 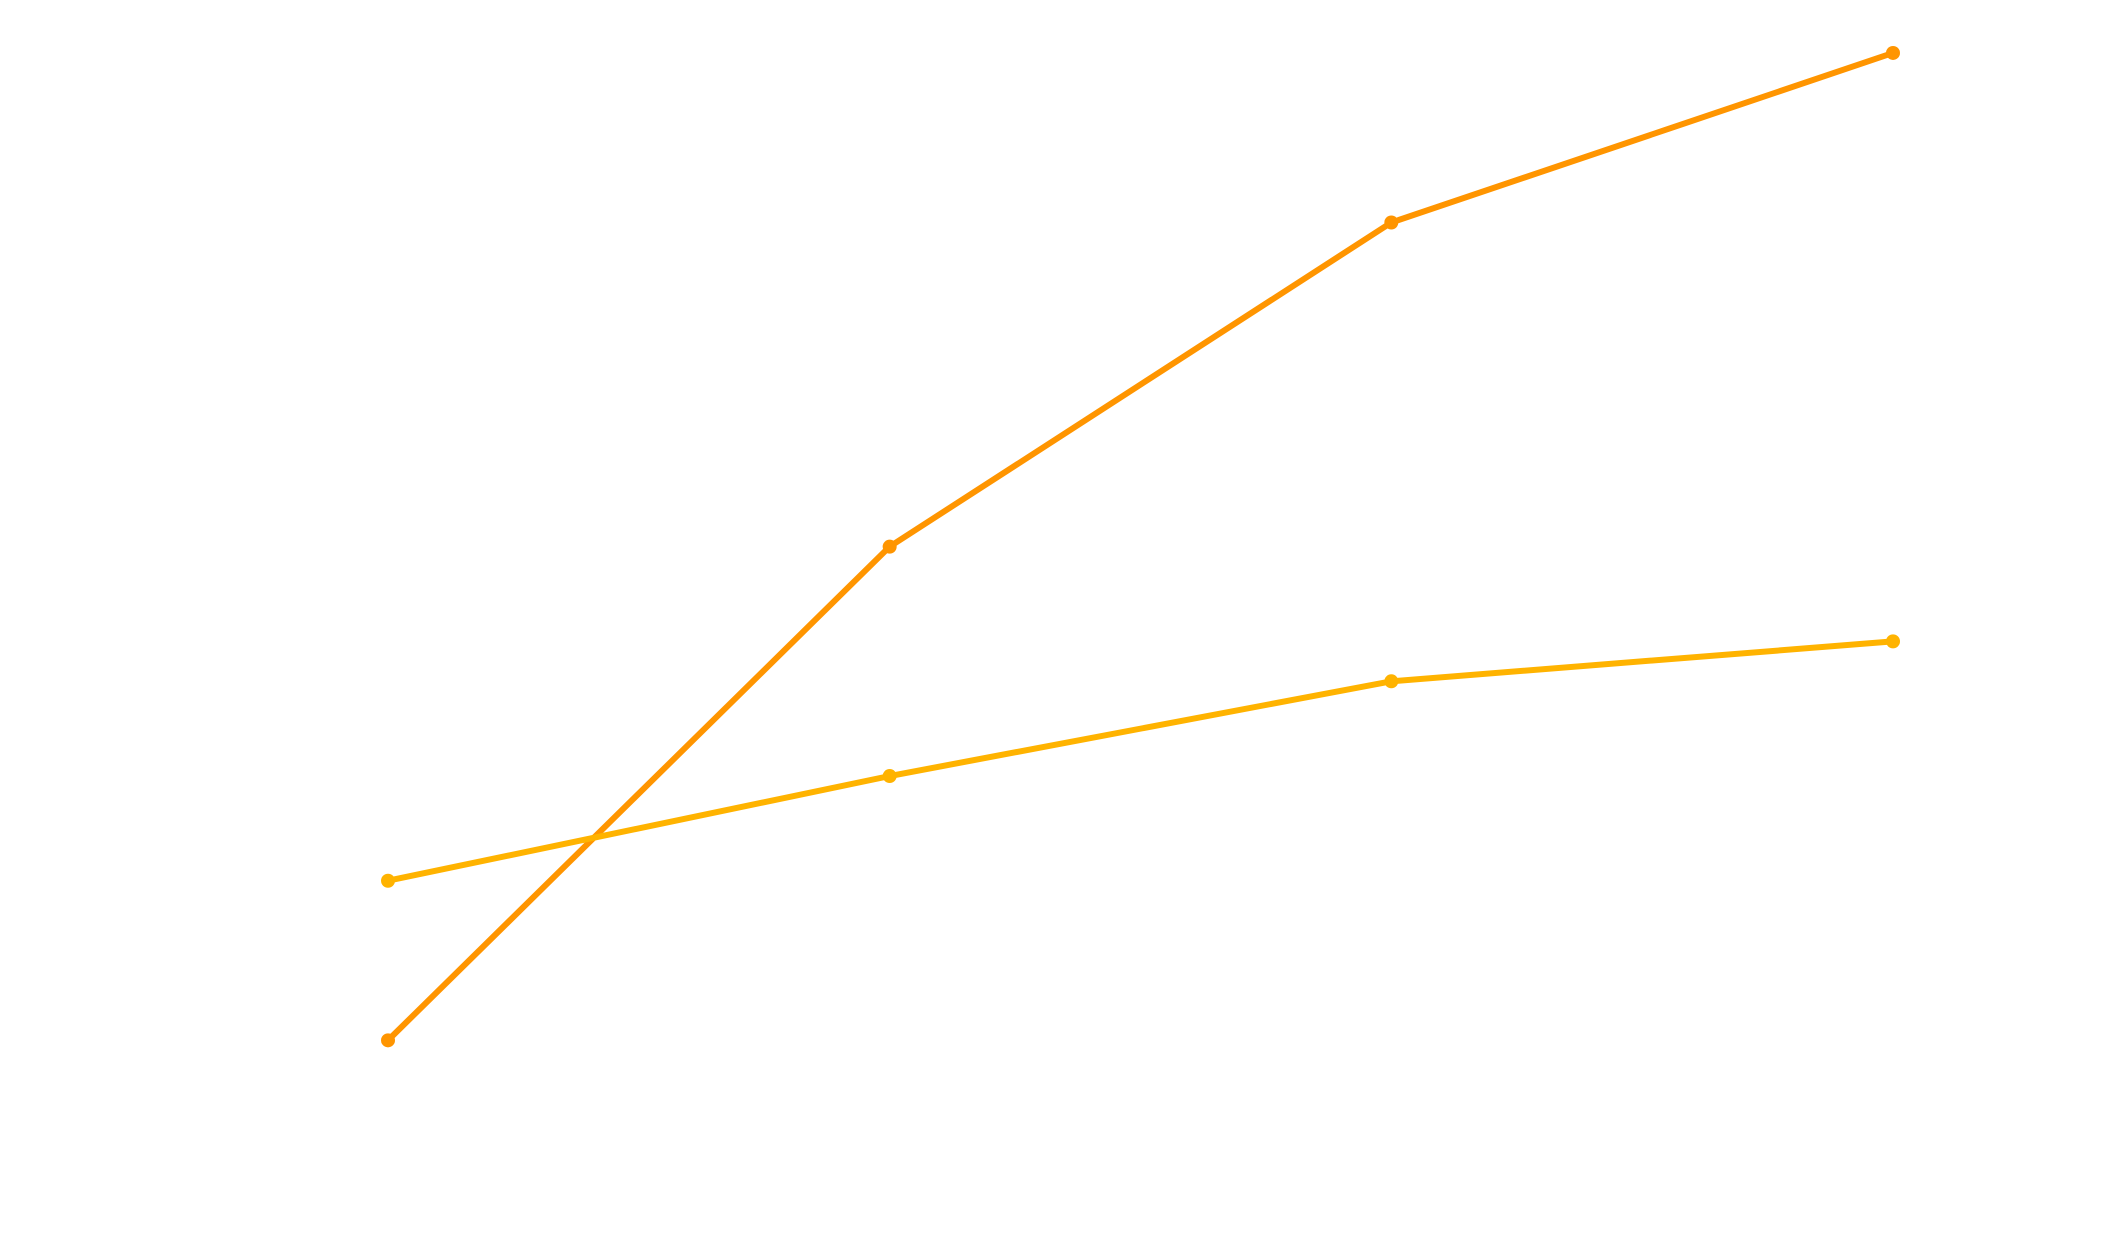 I want to click on series-2-line, so click(x=1140, y=761).